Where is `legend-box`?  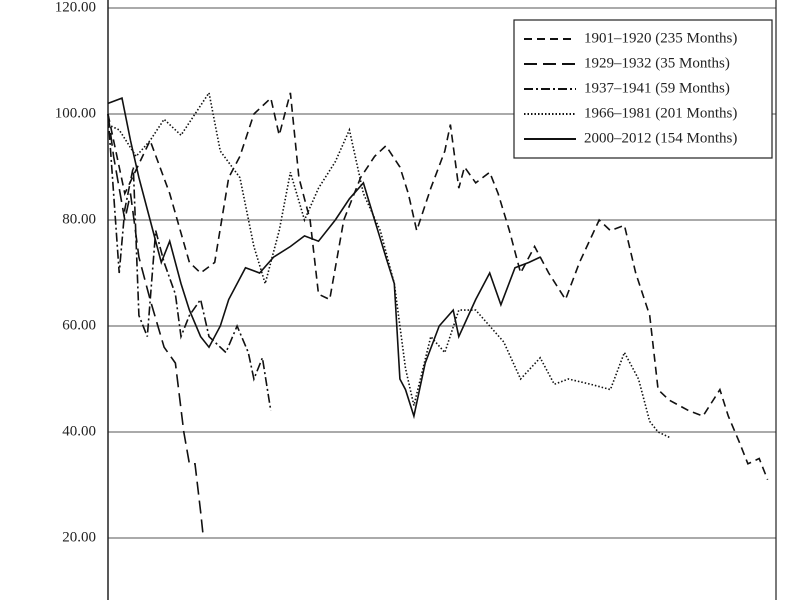 legend-box is located at coordinates (643, 89).